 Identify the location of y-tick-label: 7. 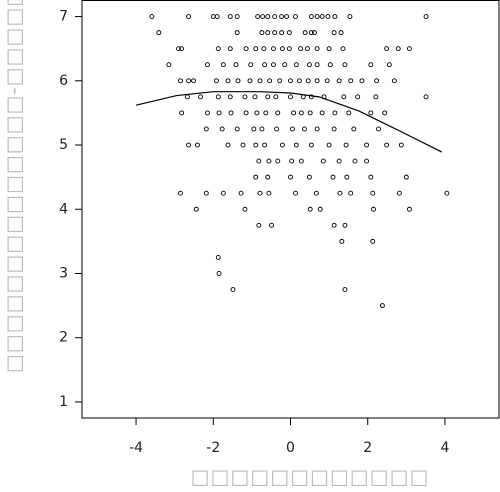
(63, 17).